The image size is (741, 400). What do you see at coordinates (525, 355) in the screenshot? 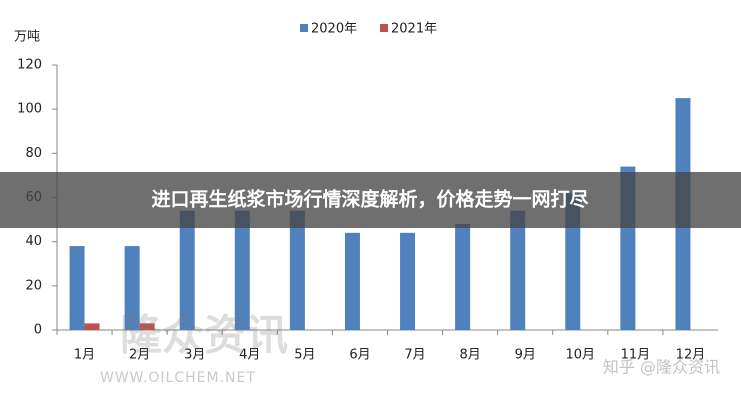
I see `x-tick-label: 9月` at bounding box center [525, 355].